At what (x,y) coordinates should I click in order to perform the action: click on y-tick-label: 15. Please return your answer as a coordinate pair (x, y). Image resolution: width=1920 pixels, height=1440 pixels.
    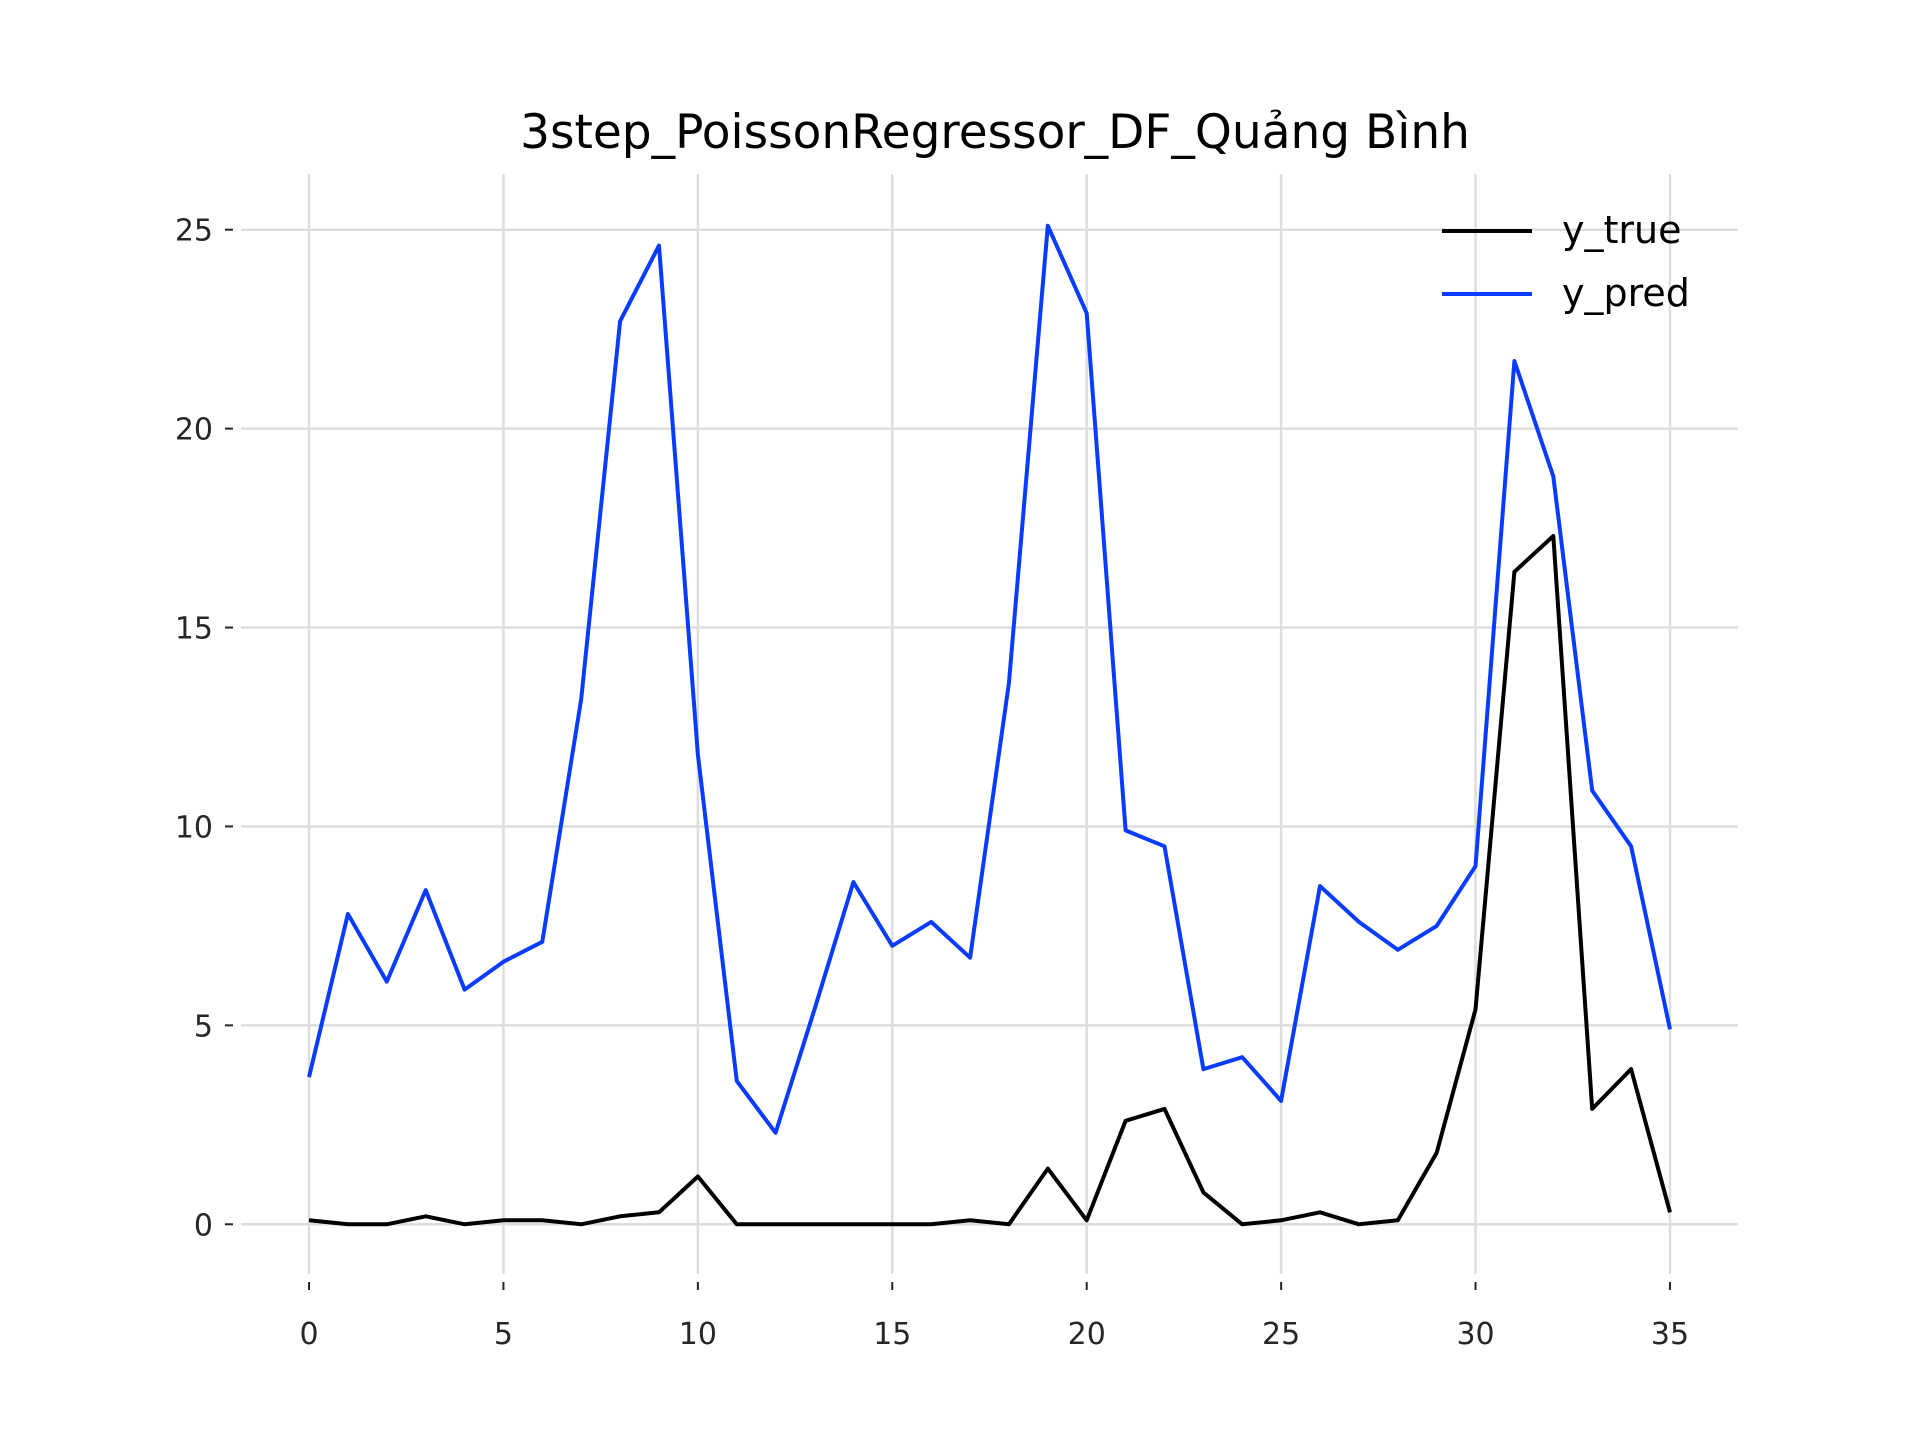
    Looking at the image, I should click on (194, 629).